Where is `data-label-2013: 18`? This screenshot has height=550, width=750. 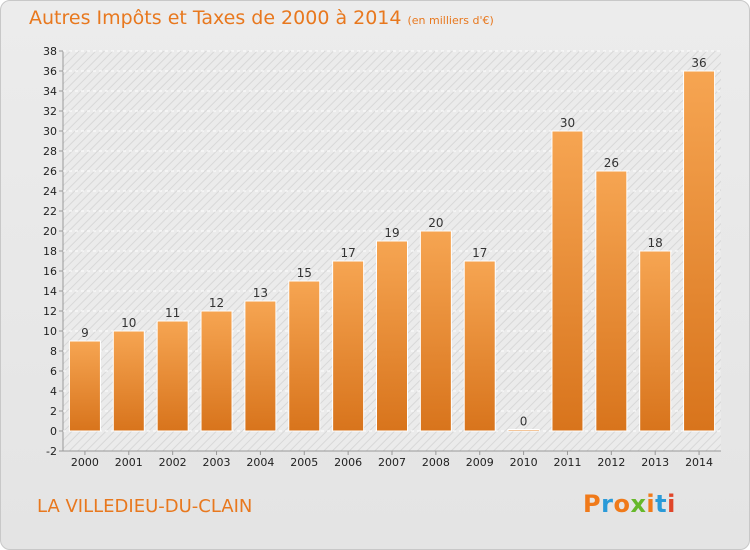 data-label-2013: 18 is located at coordinates (655, 243).